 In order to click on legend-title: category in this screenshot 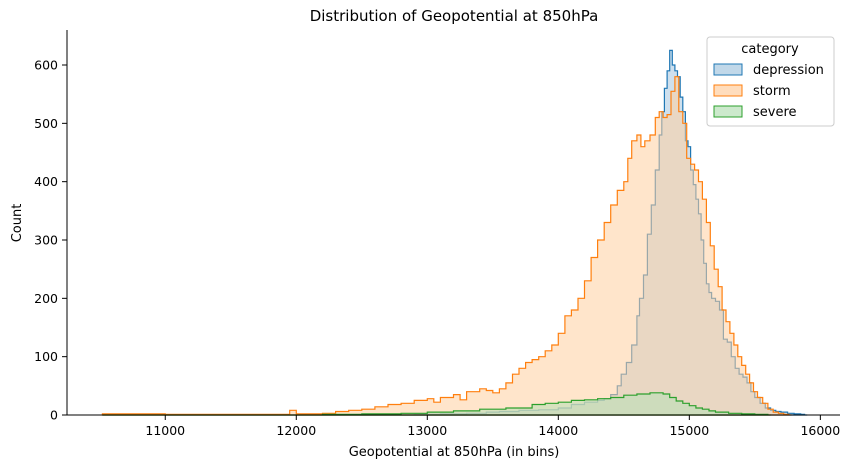, I will do `click(770, 49)`.